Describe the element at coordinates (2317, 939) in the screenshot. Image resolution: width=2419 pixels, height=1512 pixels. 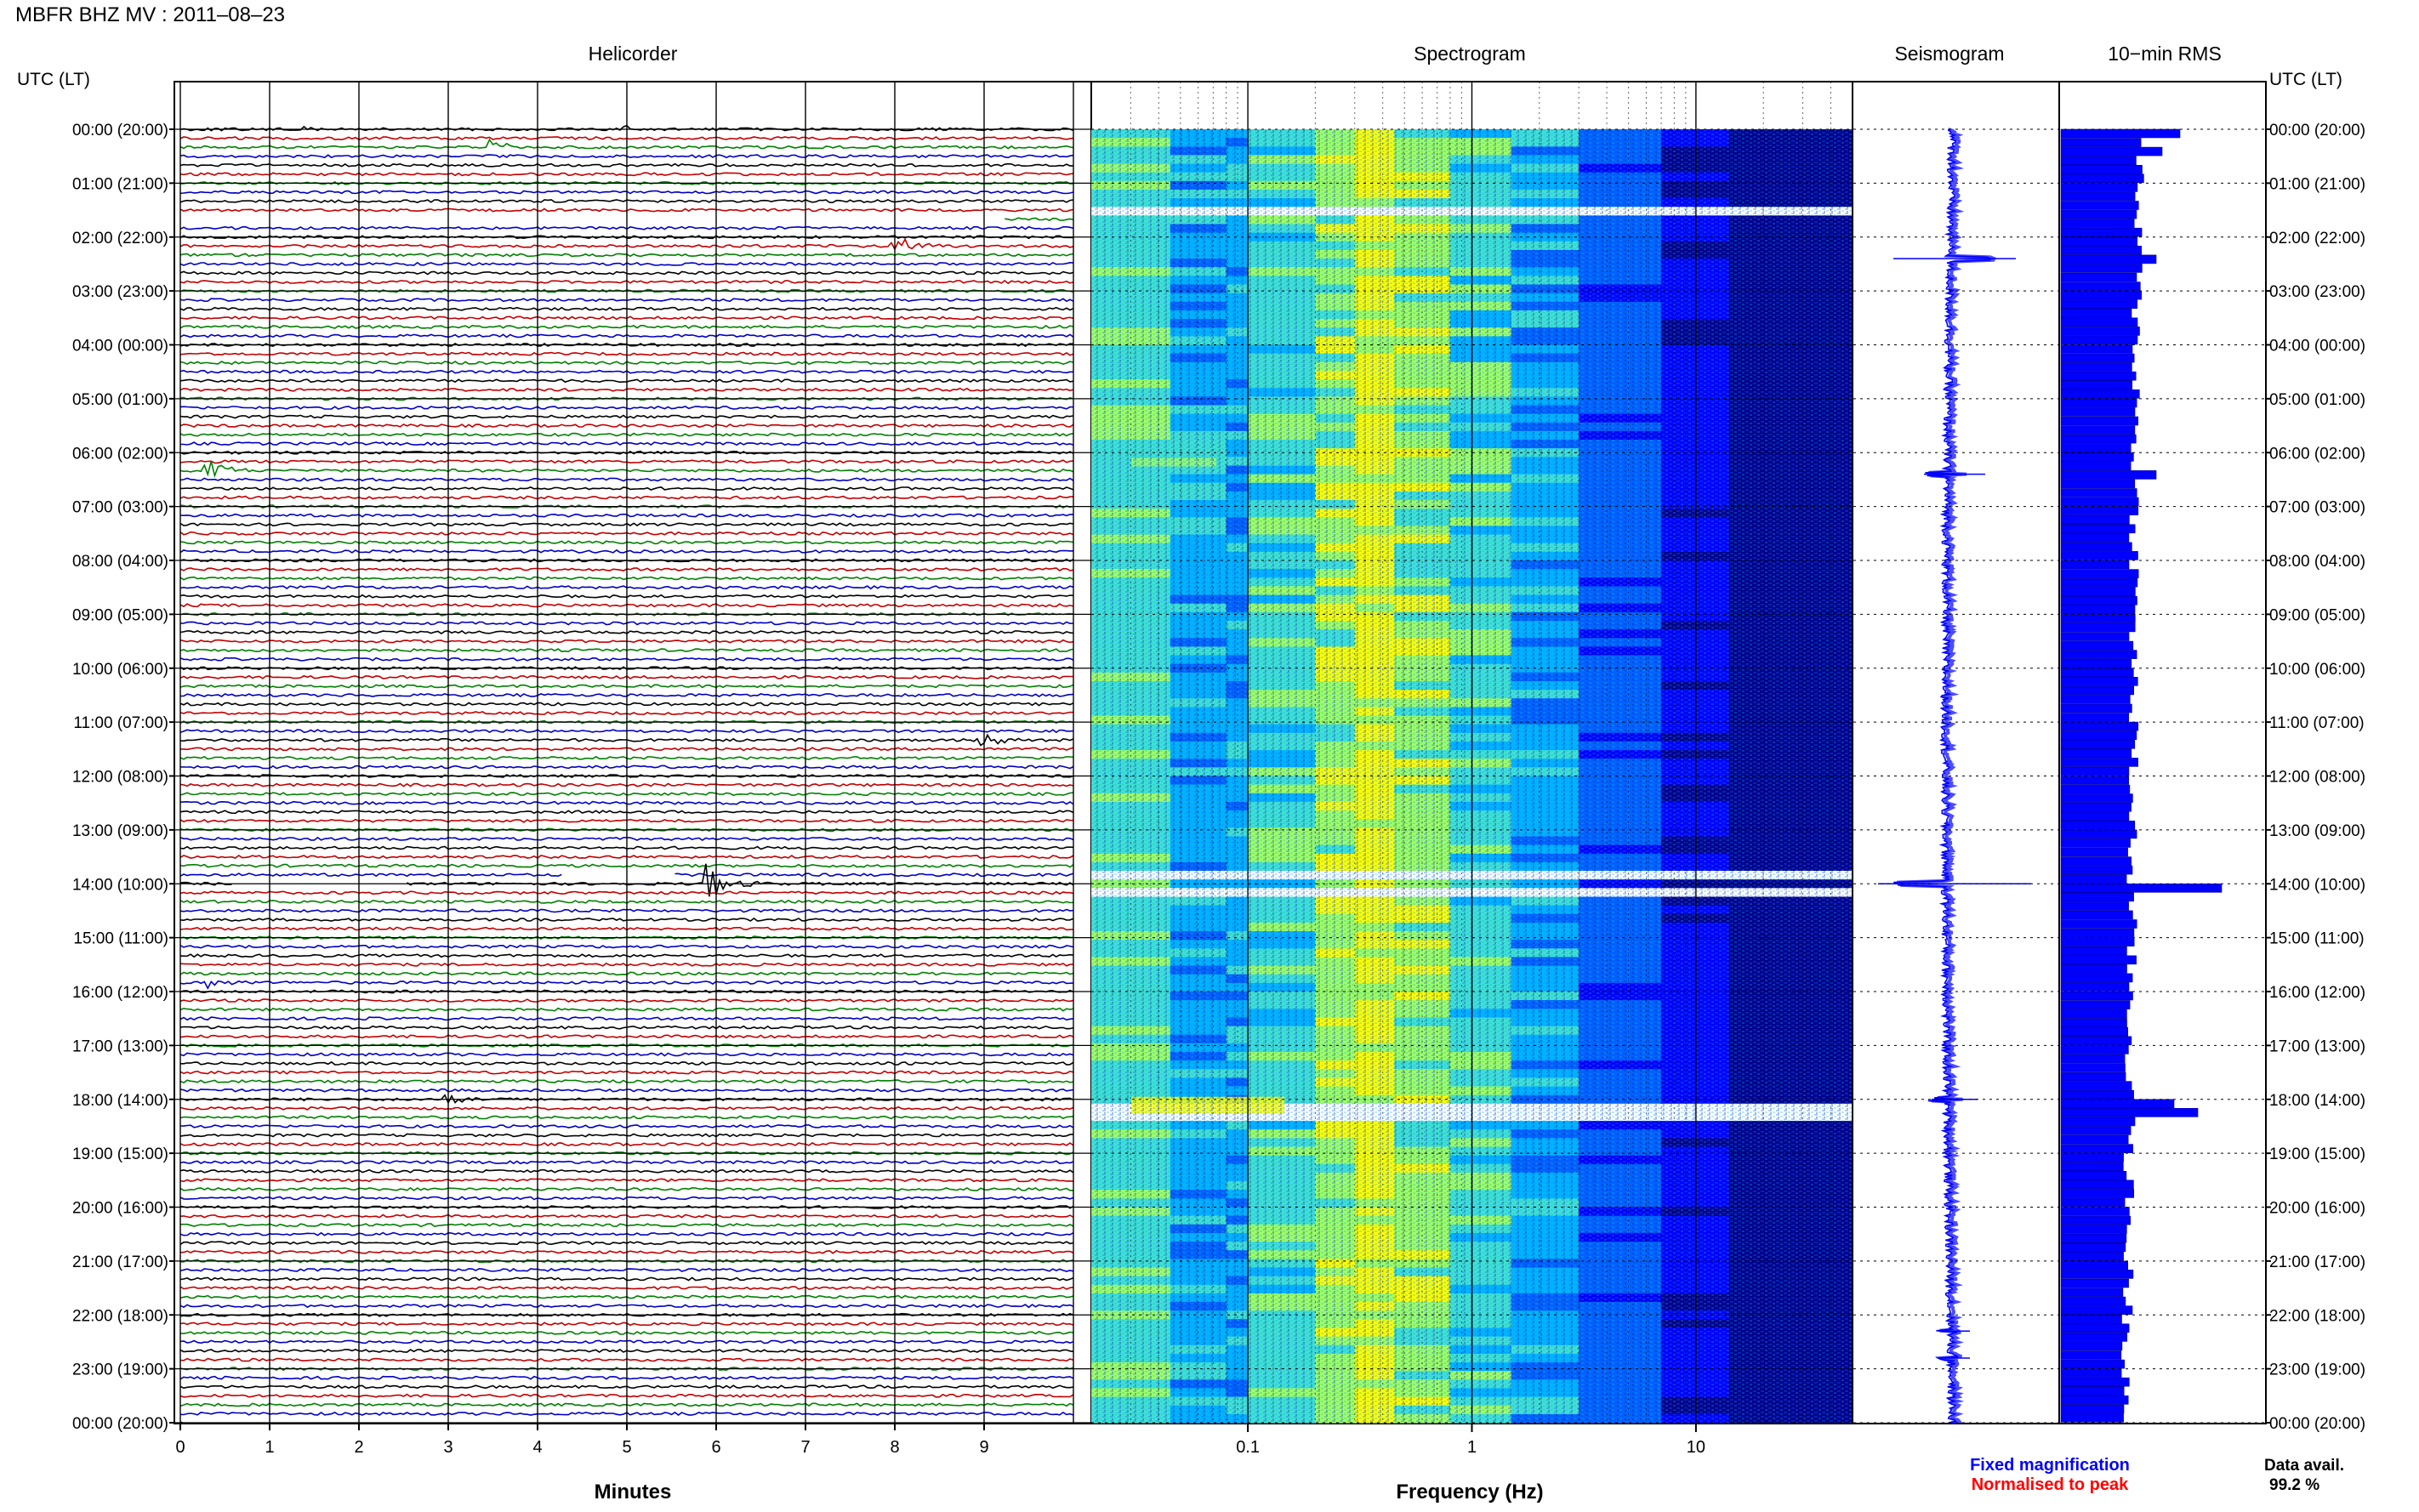
I see `hour-label-right: 15:00 (11:00)` at that location.